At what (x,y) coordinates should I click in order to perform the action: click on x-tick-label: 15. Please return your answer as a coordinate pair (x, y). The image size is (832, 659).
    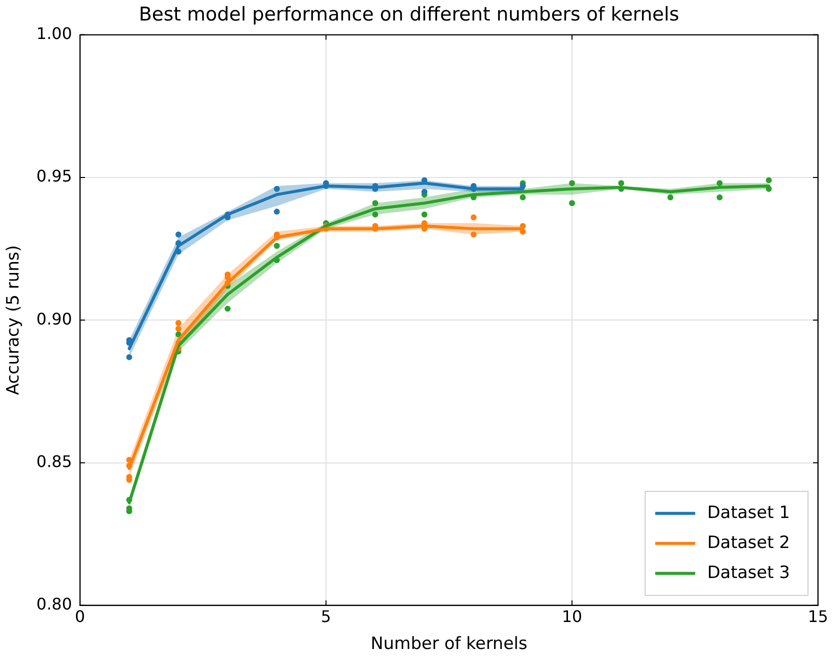
    Looking at the image, I should click on (818, 616).